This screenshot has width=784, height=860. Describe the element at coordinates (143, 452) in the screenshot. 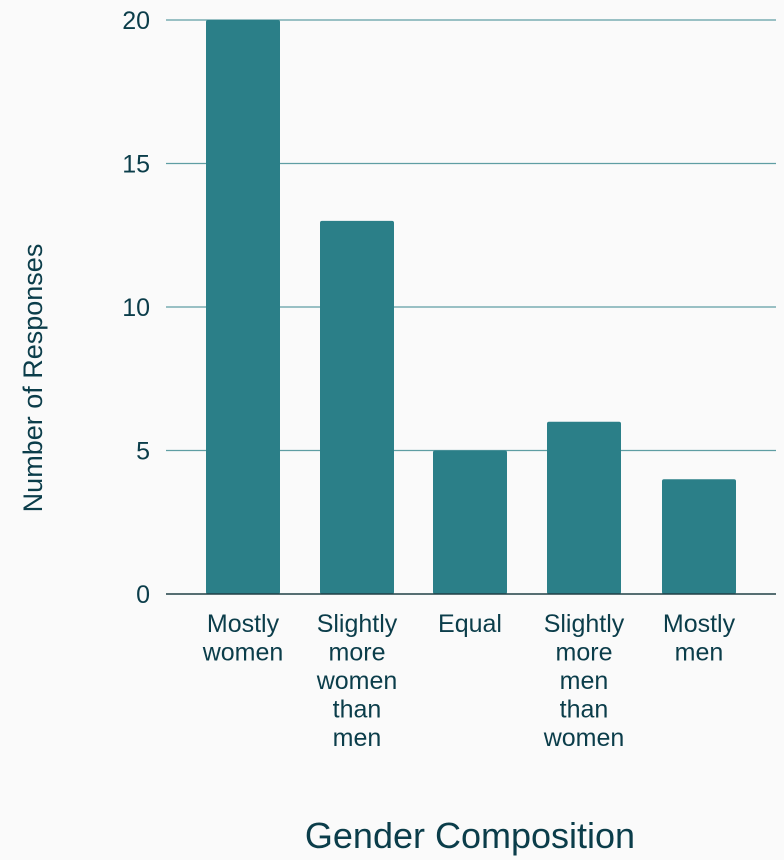

I see `y-tick-label: 5` at that location.